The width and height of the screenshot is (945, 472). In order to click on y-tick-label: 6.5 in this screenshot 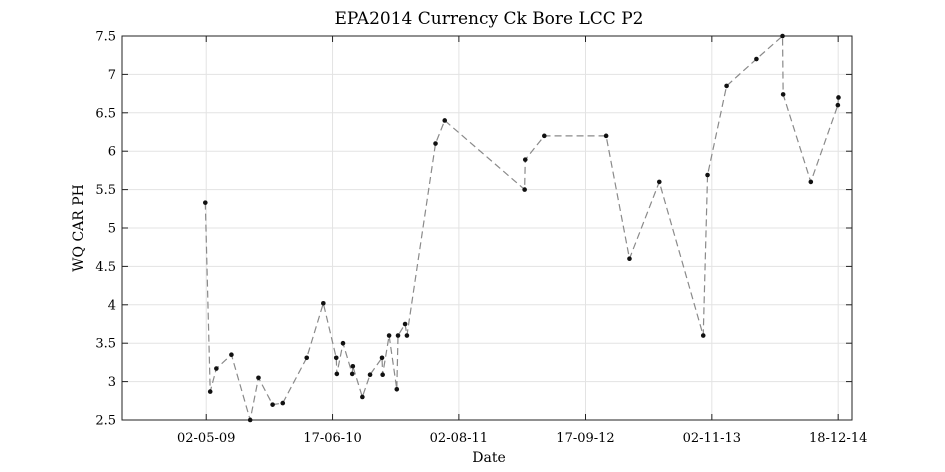, I will do `click(105, 113)`.